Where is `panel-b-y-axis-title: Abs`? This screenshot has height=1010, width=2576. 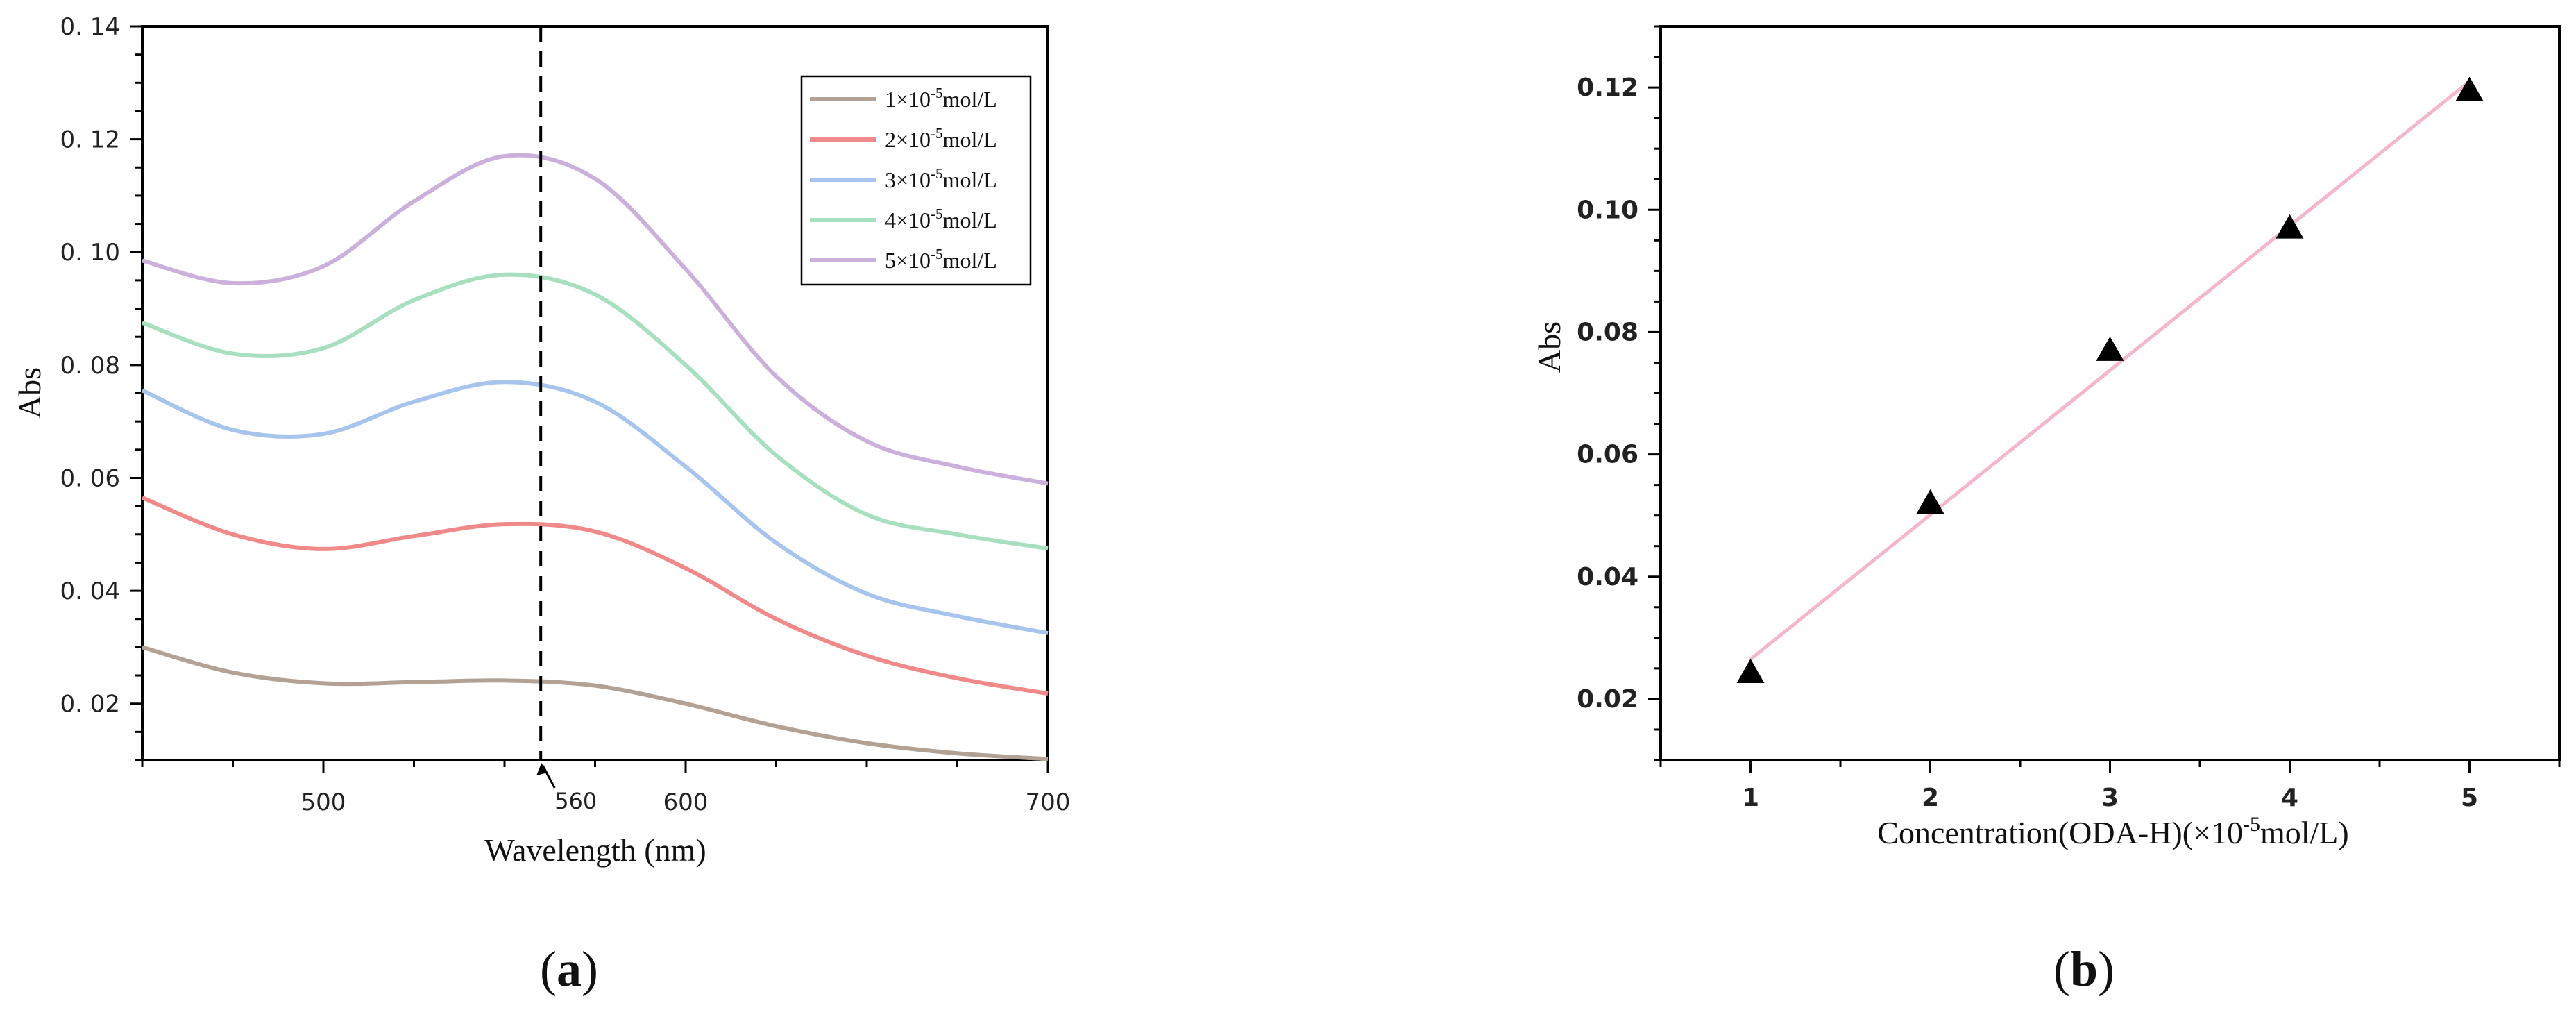
panel-b-y-axis-title: Abs is located at coordinates (1549, 347).